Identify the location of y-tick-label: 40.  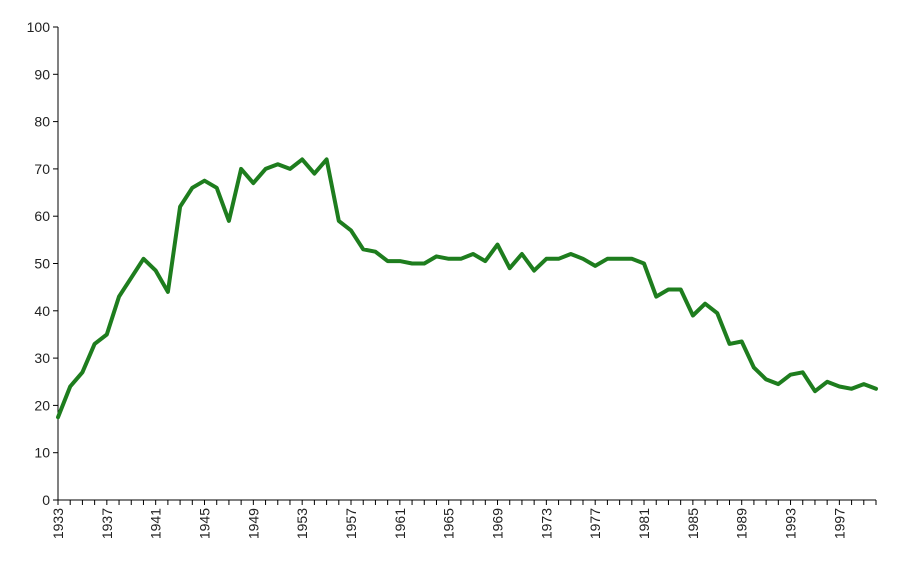
(42, 311).